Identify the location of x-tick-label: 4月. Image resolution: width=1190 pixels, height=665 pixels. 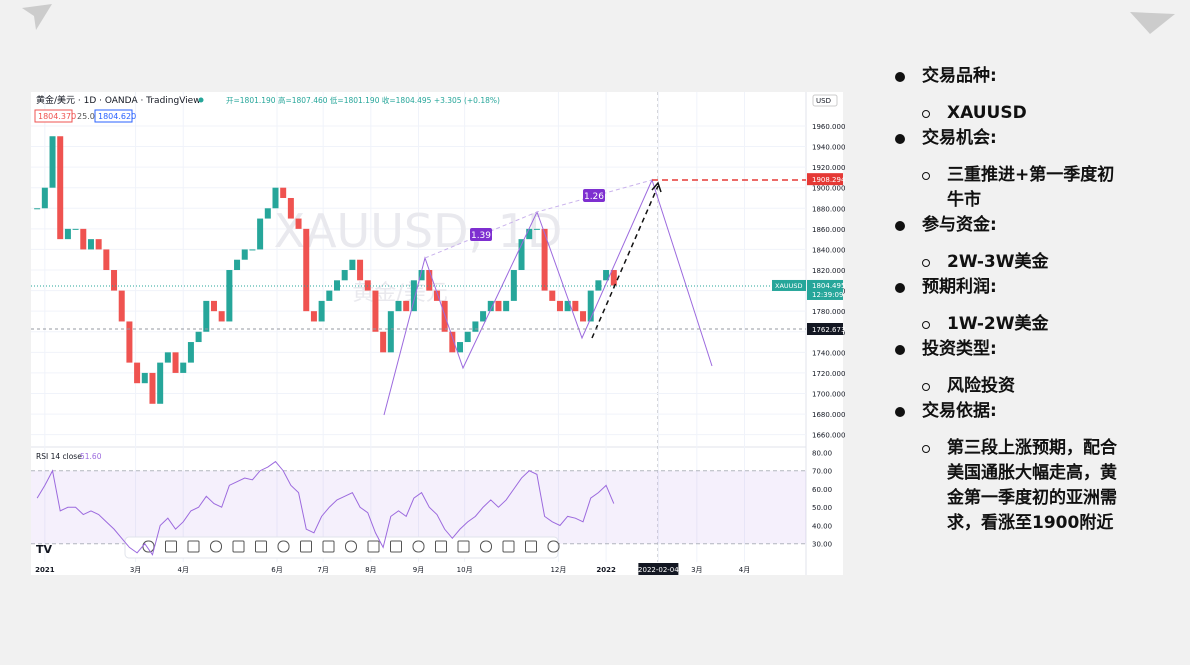
(182, 570).